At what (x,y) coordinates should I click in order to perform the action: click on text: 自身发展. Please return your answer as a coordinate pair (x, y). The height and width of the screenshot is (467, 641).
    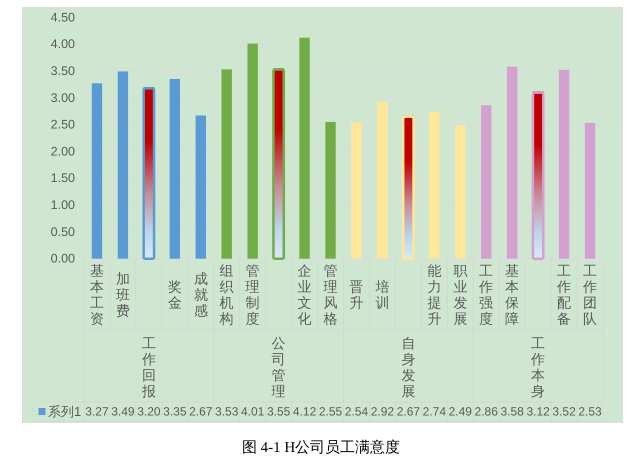
    Looking at the image, I should click on (408, 367).